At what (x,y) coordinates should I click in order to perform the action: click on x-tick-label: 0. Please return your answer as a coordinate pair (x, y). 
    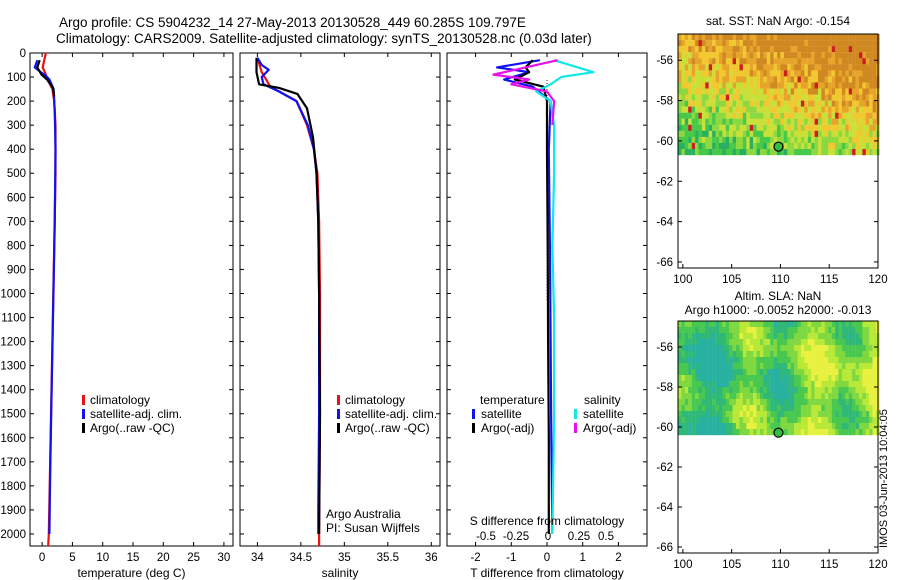
    Looking at the image, I should click on (547, 558).